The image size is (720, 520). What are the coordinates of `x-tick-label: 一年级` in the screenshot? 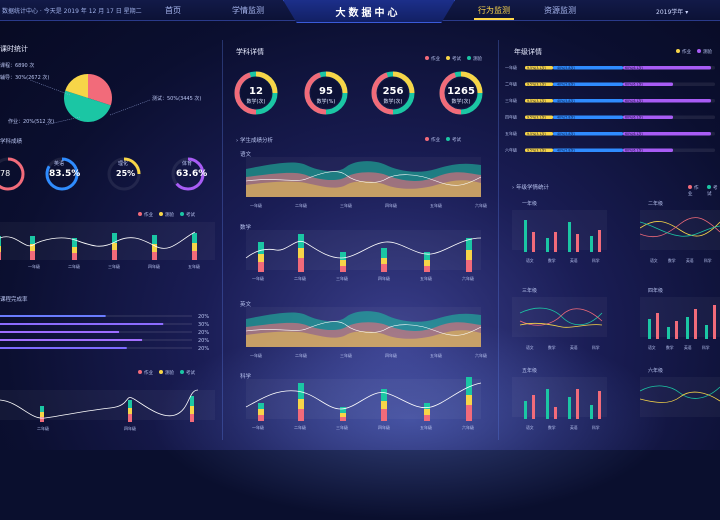 It's located at (34, 266).